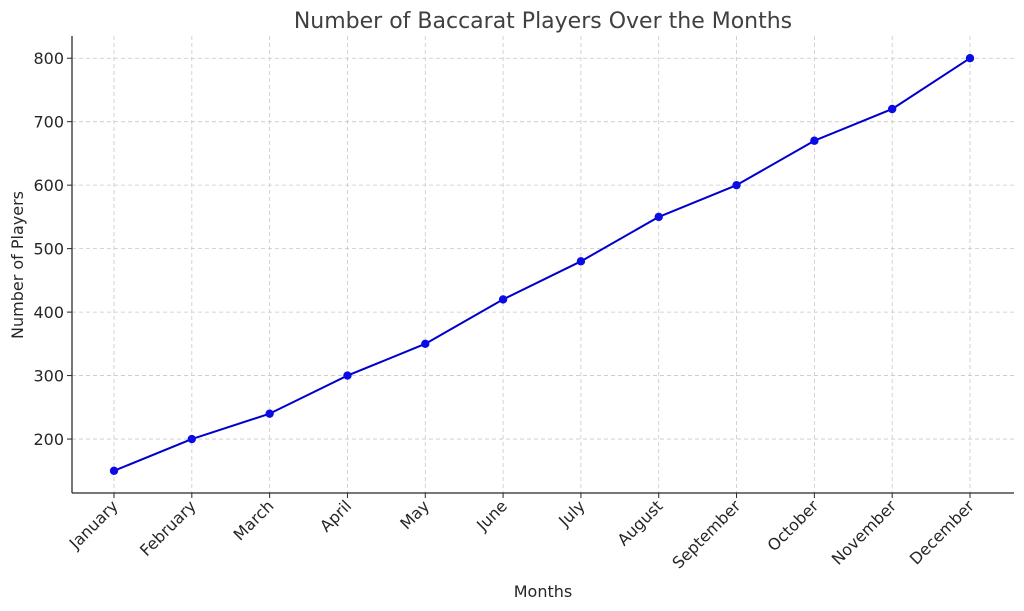 The width and height of the screenshot is (1024, 611). What do you see at coordinates (640, 522) in the screenshot?
I see `x-tick-label: August` at bounding box center [640, 522].